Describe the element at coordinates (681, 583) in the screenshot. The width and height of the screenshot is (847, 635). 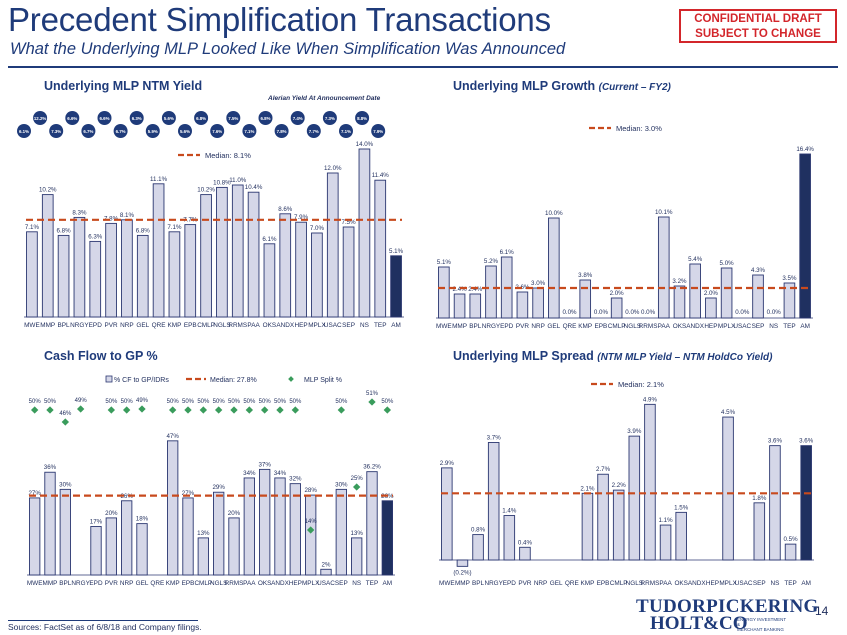
I see `spread-tick-label: OKS` at that location.